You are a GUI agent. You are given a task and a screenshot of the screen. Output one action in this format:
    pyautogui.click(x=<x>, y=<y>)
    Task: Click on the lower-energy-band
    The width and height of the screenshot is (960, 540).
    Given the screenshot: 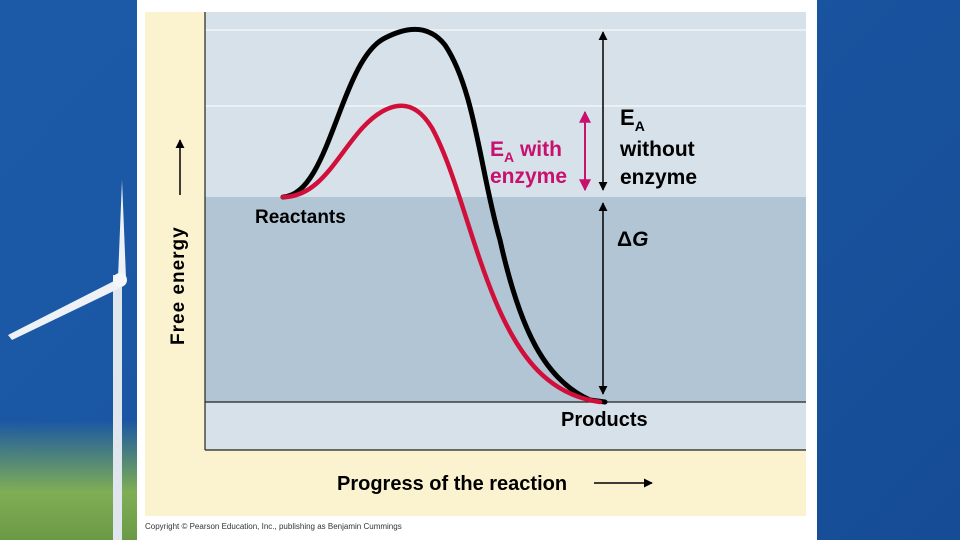 What is the action you would take?
    pyautogui.click(x=505, y=426)
    